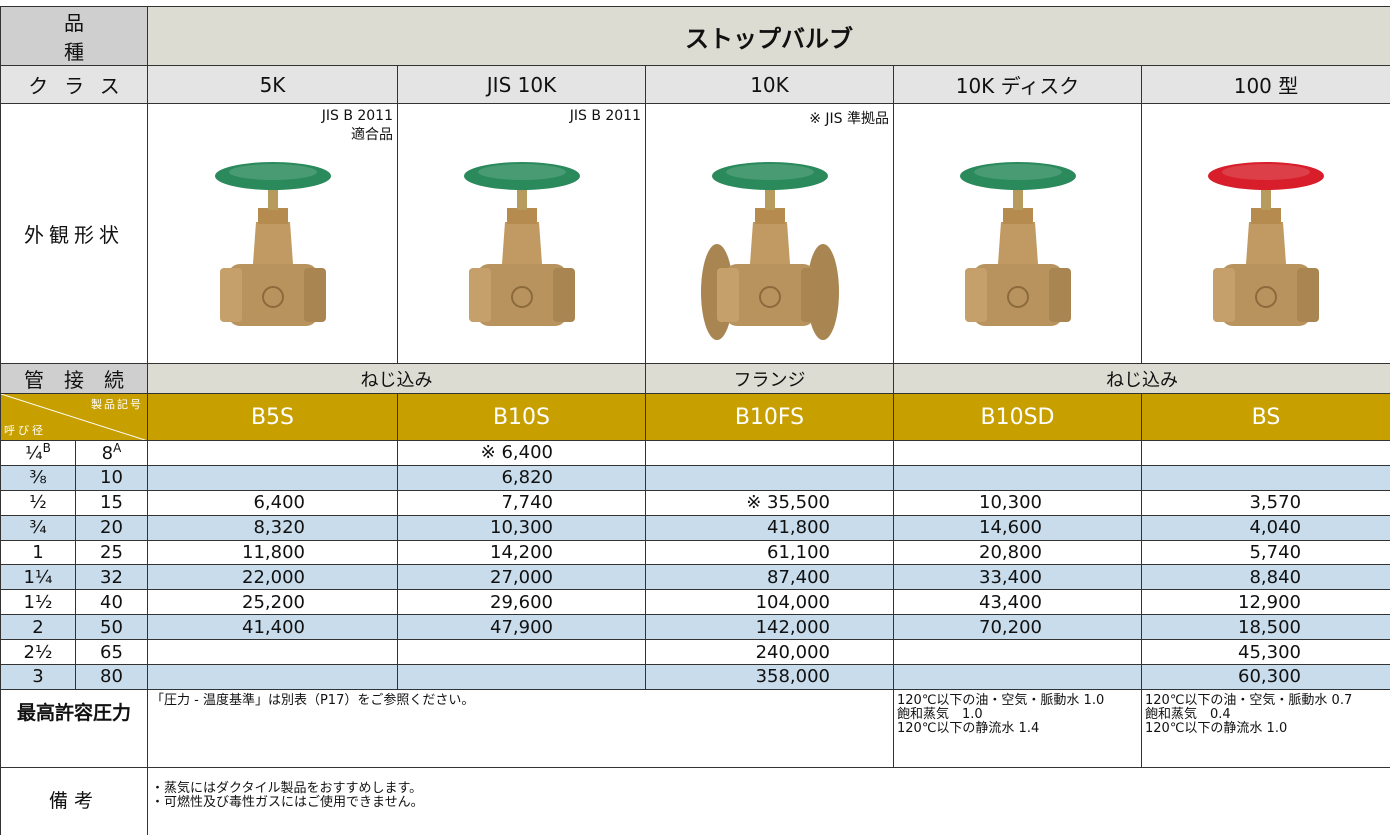 The height and width of the screenshot is (835, 1390). I want to click on price: 22,000, so click(272, 577).